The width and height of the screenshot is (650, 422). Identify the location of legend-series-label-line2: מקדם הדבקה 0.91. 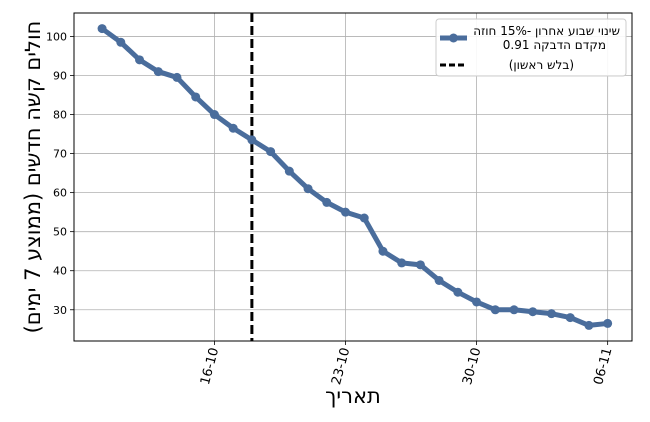
(554, 45).